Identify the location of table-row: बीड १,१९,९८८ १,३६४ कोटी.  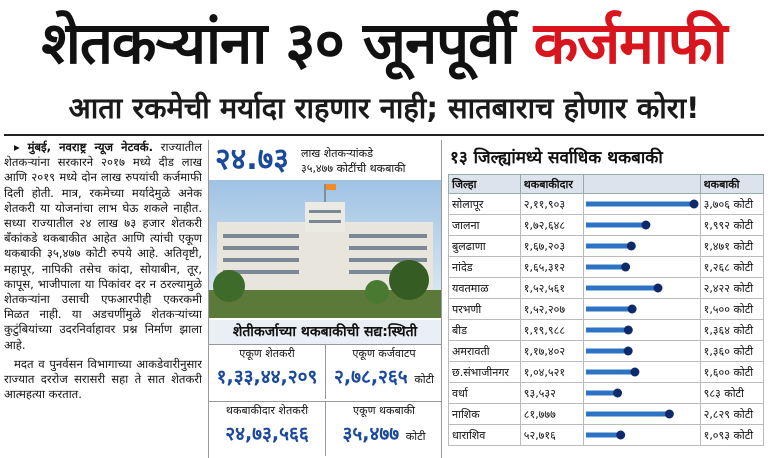
(606, 330).